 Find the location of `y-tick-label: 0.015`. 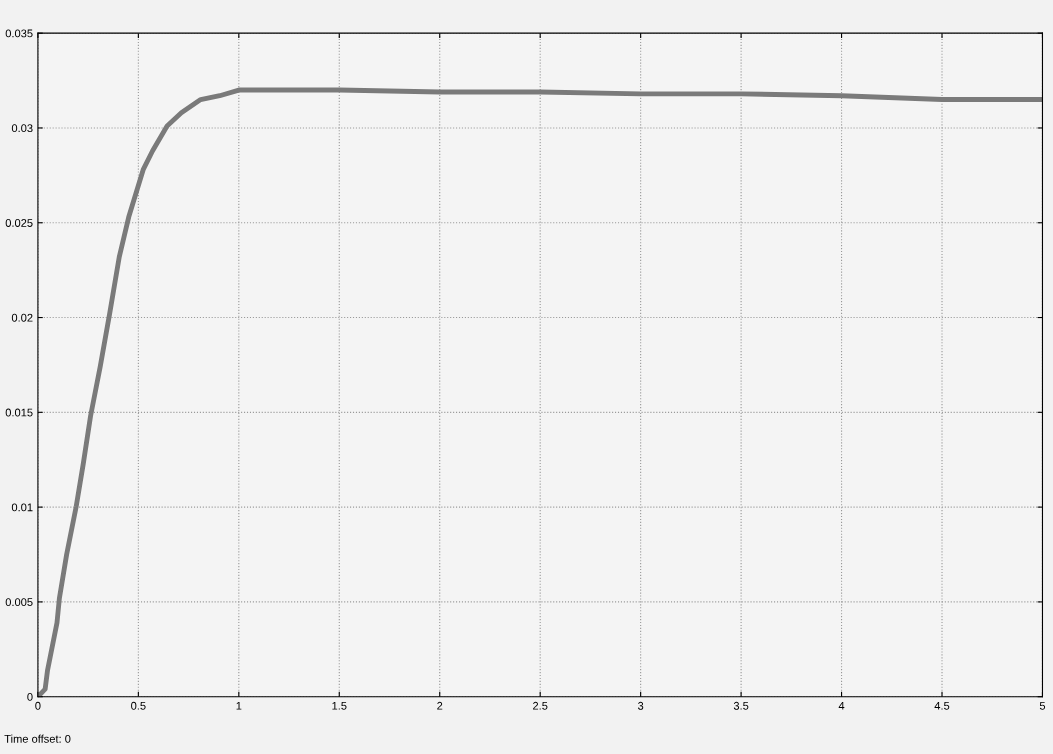

y-tick-label: 0.015 is located at coordinates (19, 412).